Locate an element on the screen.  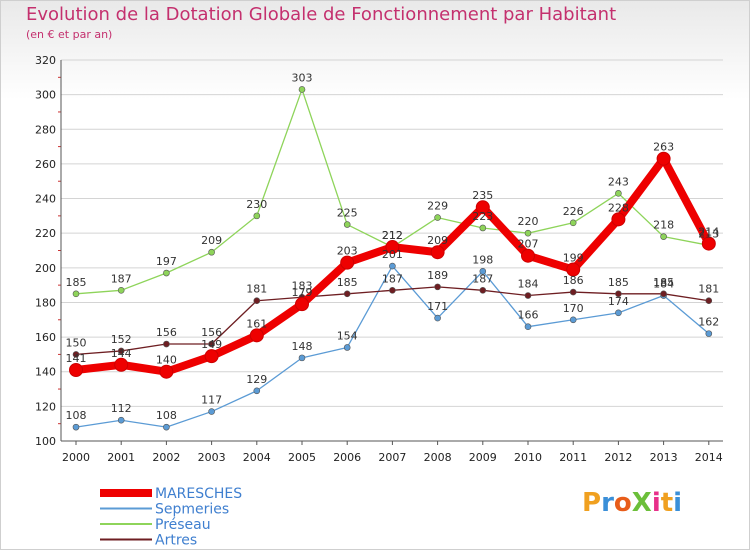
data-label-preseau: 185 is located at coordinates (76, 282).